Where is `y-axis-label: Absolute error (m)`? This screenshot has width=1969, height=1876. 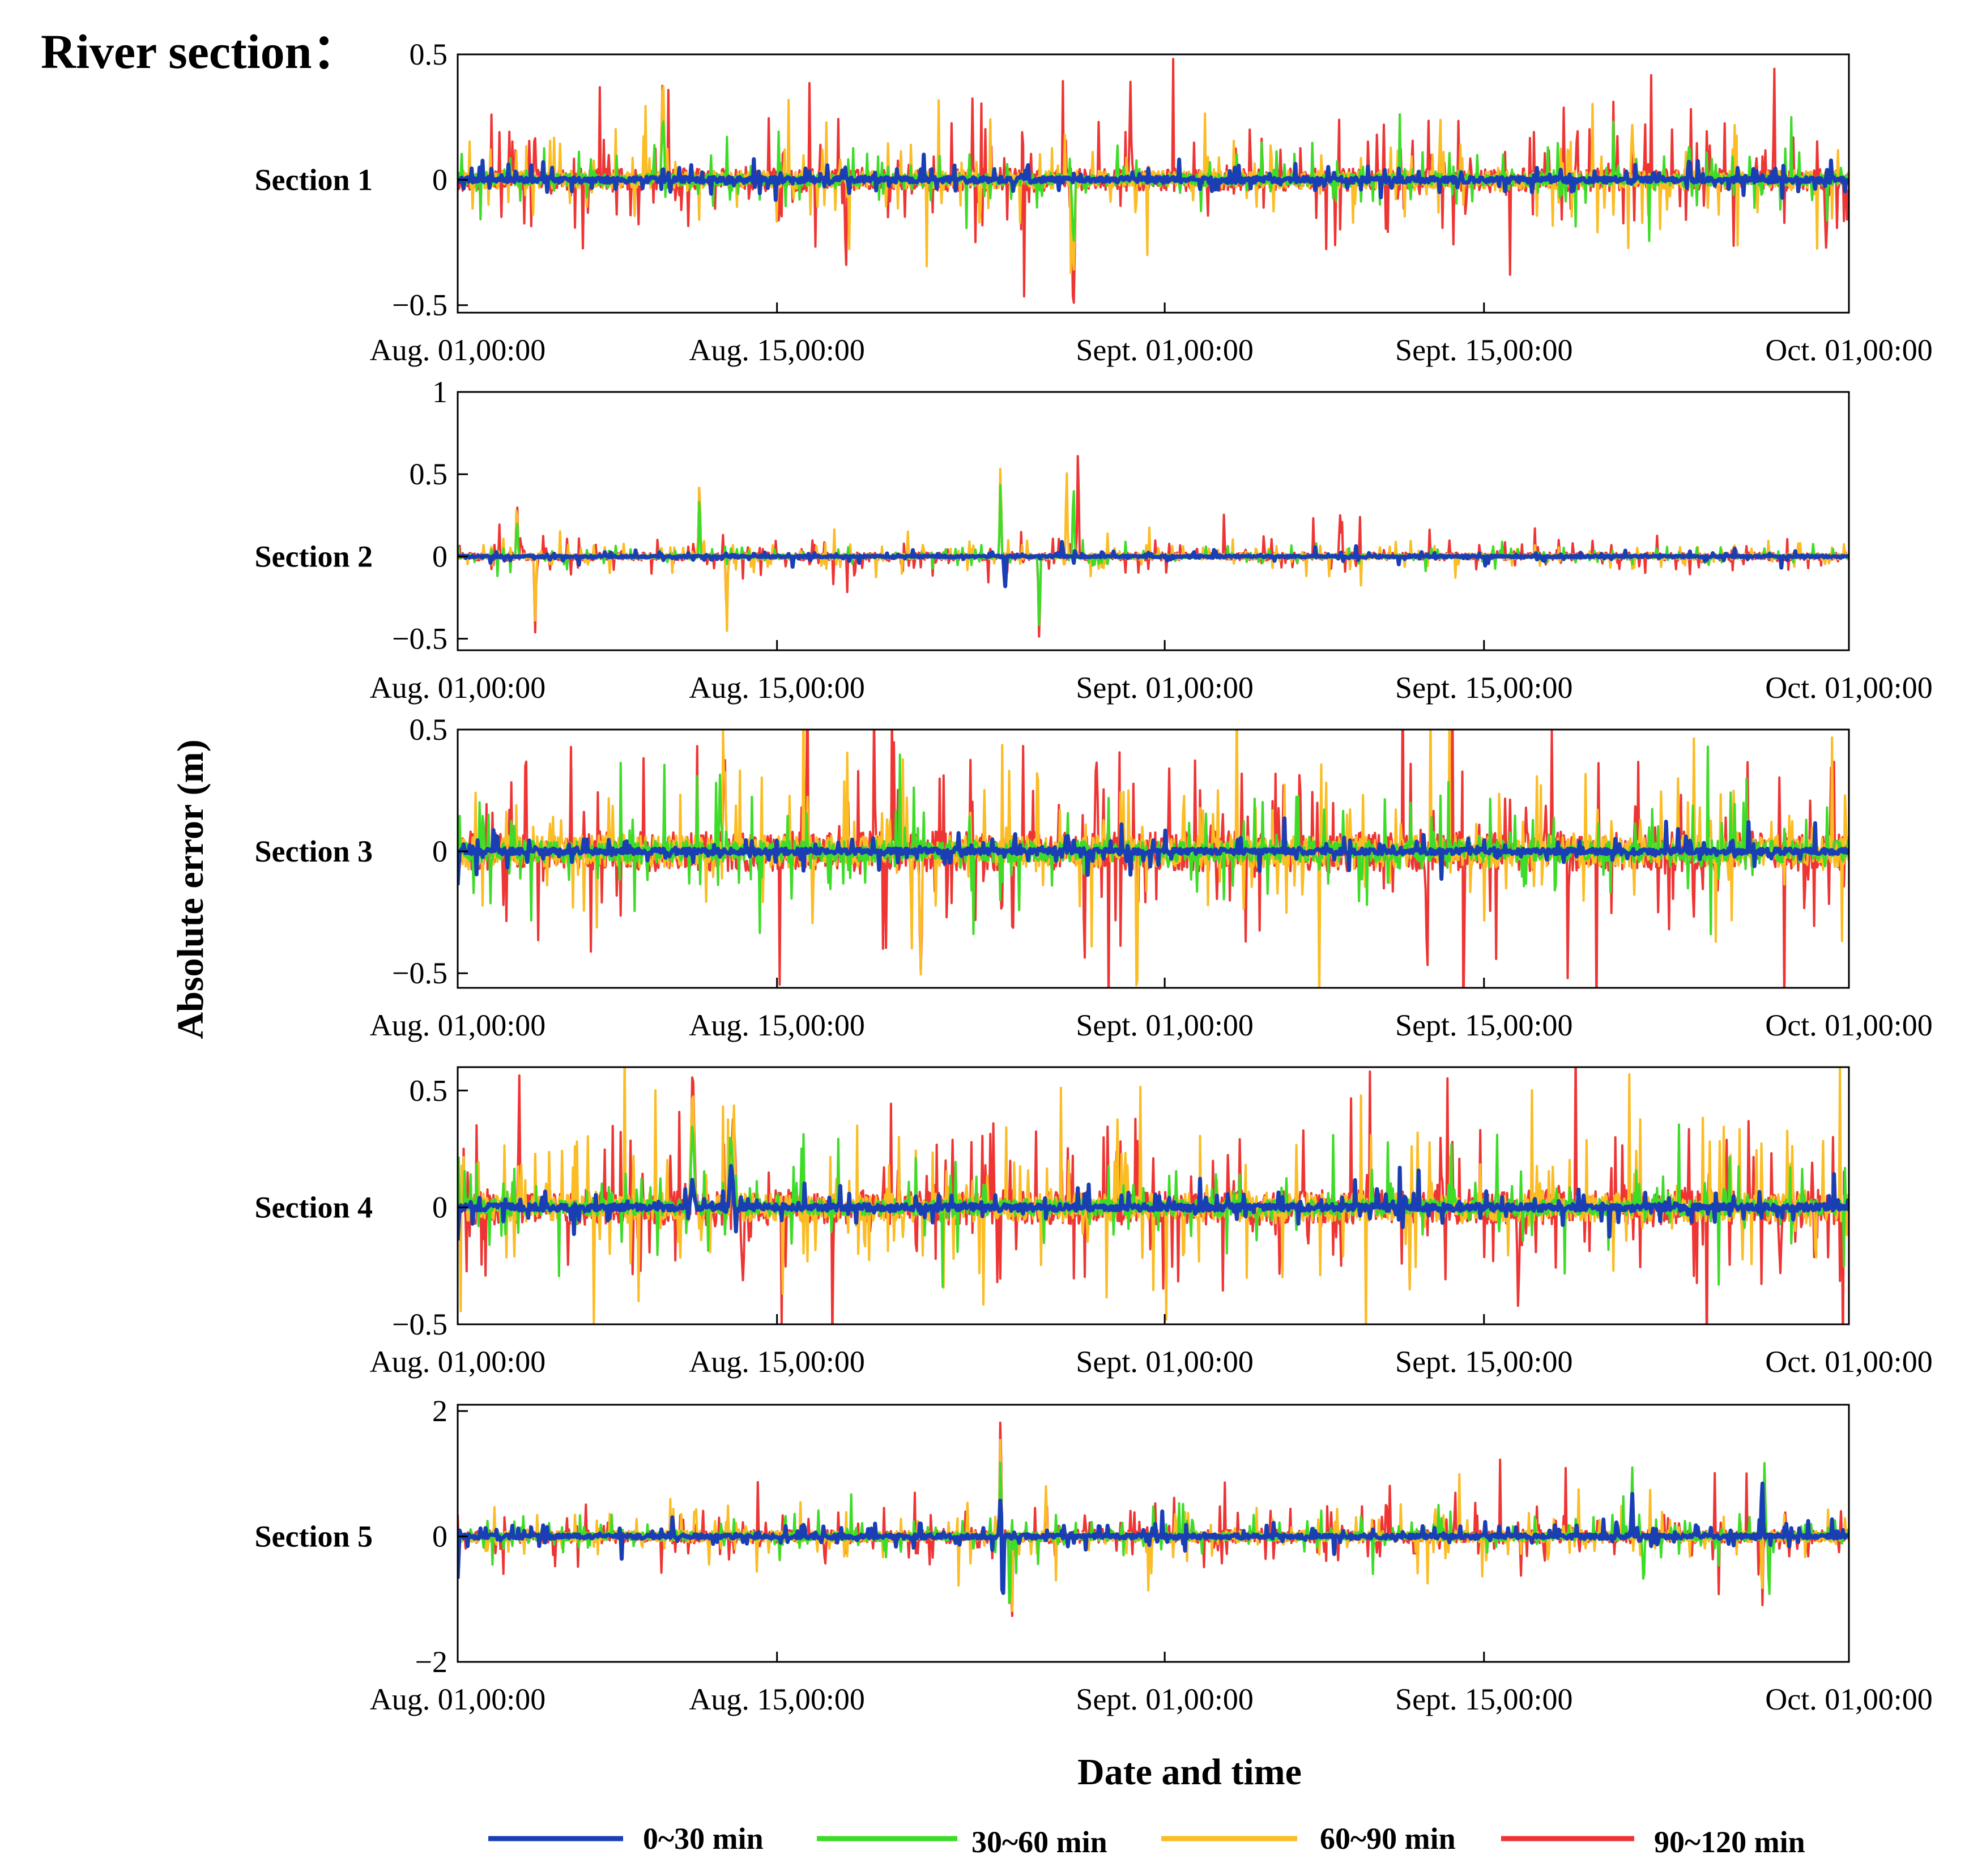
y-axis-label: Absolute error (m) is located at coordinates (190, 889).